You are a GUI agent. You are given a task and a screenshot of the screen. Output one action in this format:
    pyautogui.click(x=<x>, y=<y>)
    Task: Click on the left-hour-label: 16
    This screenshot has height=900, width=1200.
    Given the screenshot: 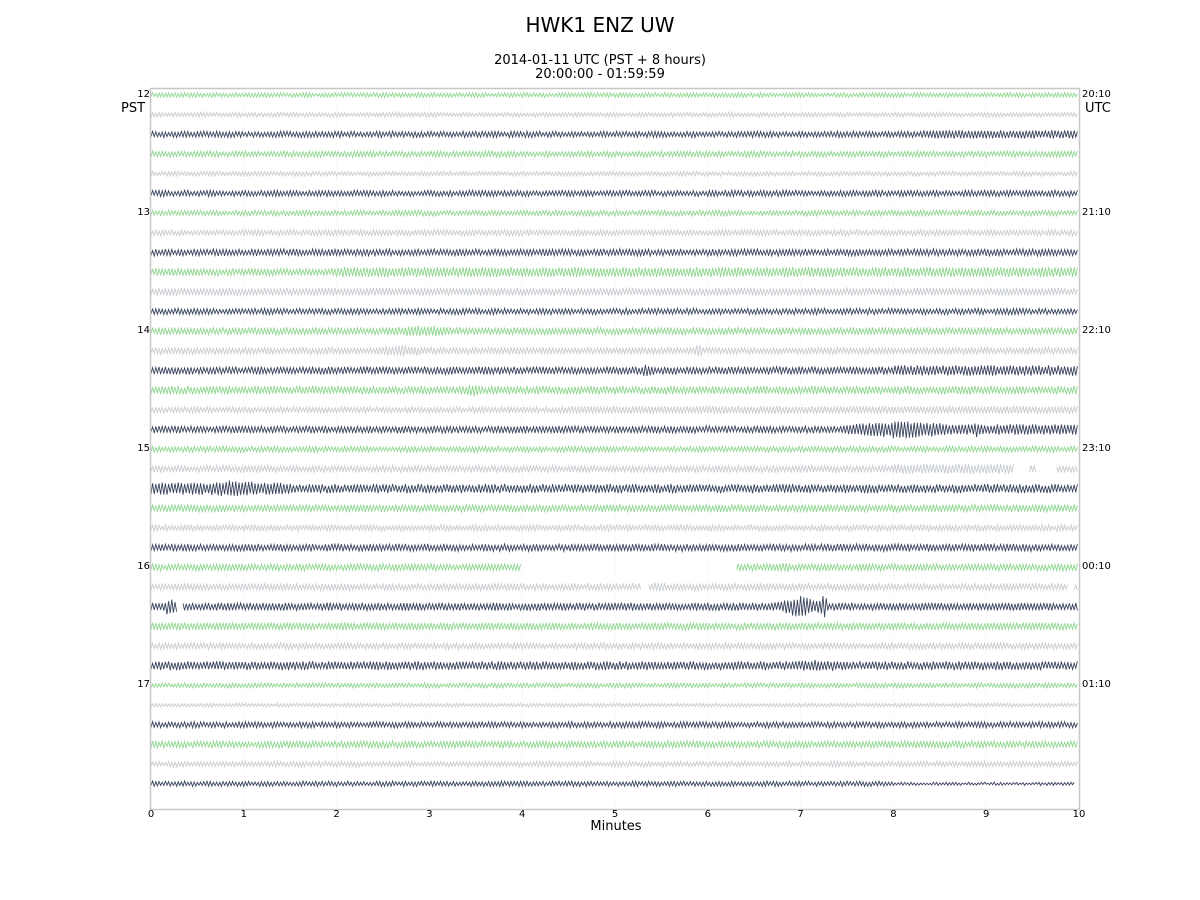 What is the action you would take?
    pyautogui.click(x=143, y=567)
    